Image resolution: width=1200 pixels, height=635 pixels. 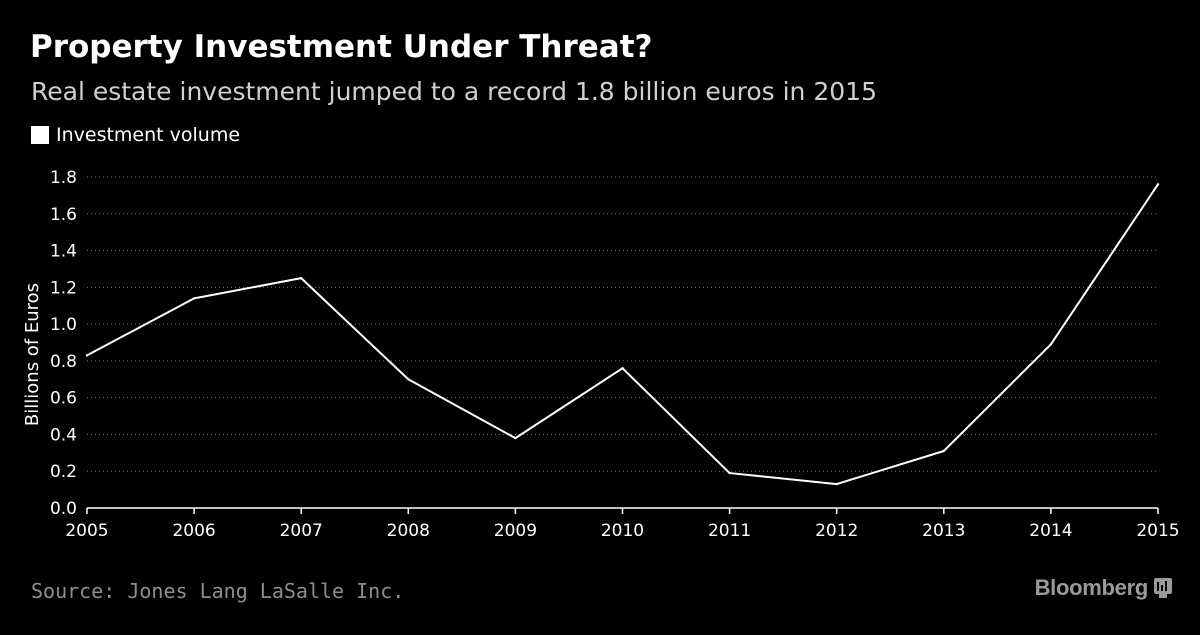 I want to click on x-tick-label: 2015, so click(x=1157, y=531).